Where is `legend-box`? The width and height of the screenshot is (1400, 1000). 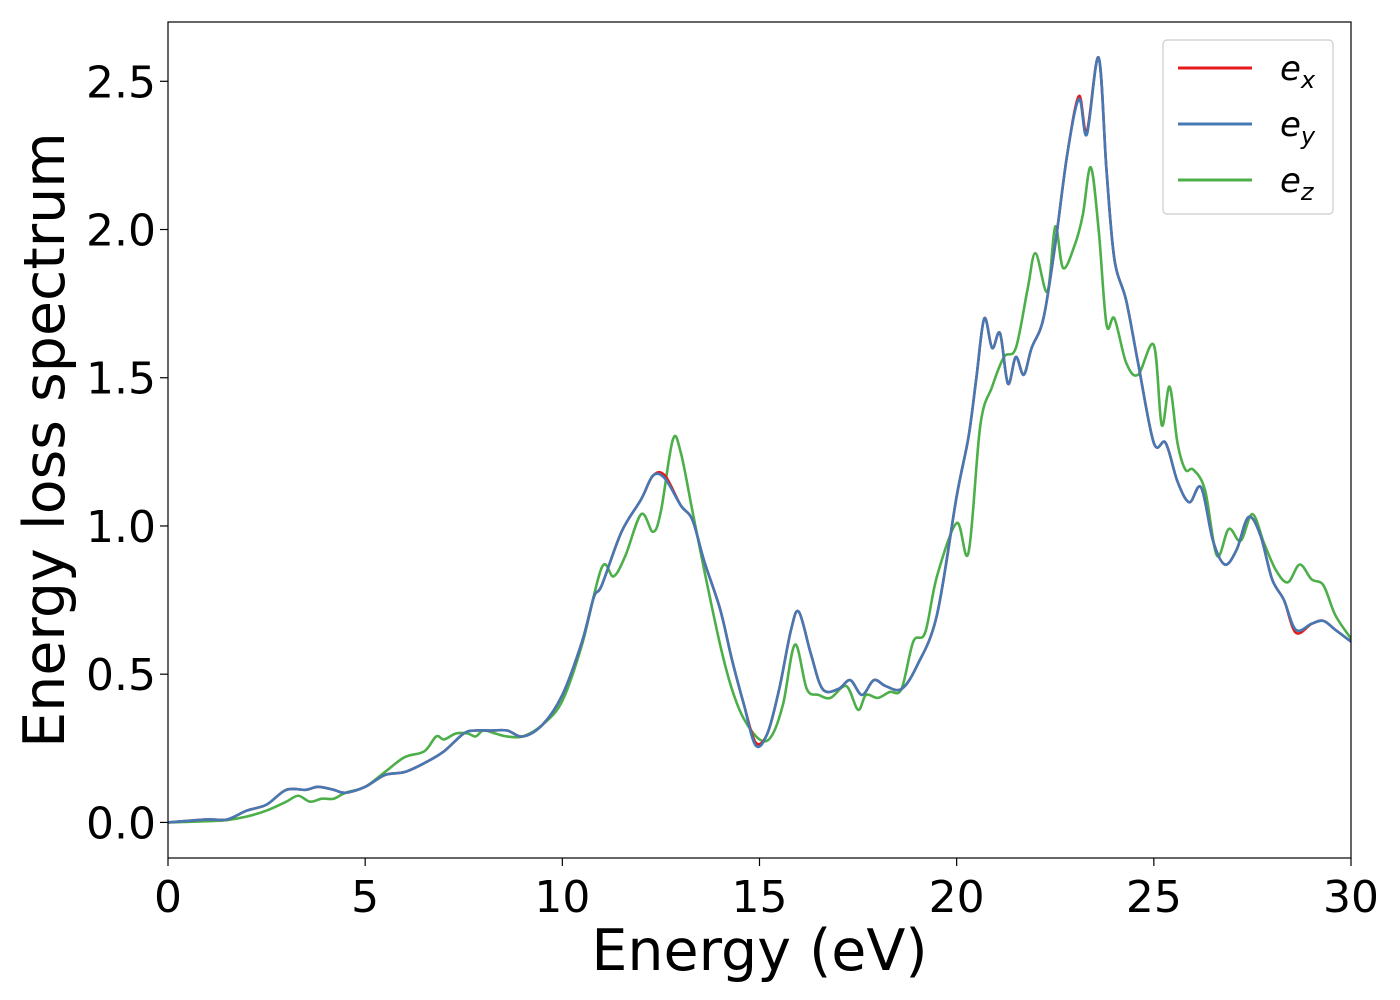 legend-box is located at coordinates (1248, 127).